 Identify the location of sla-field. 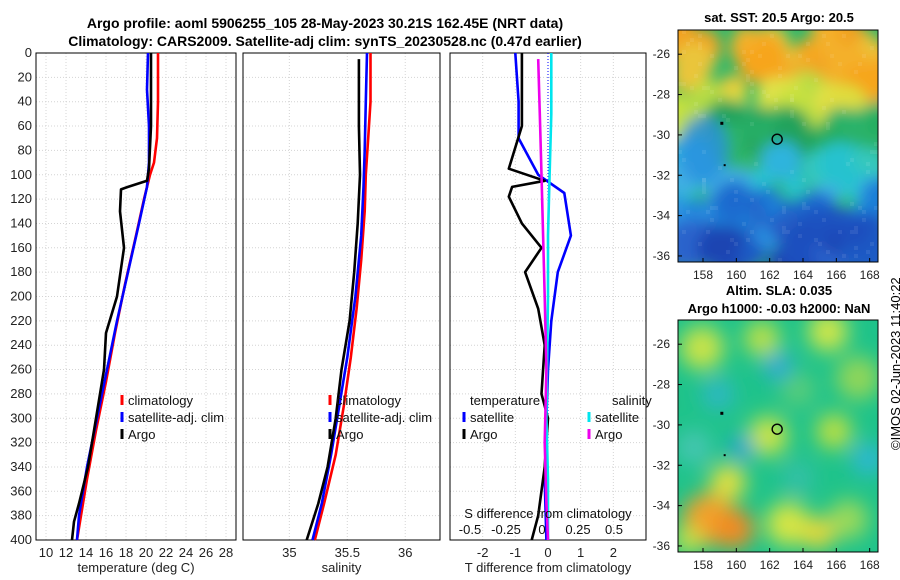
(778, 436).